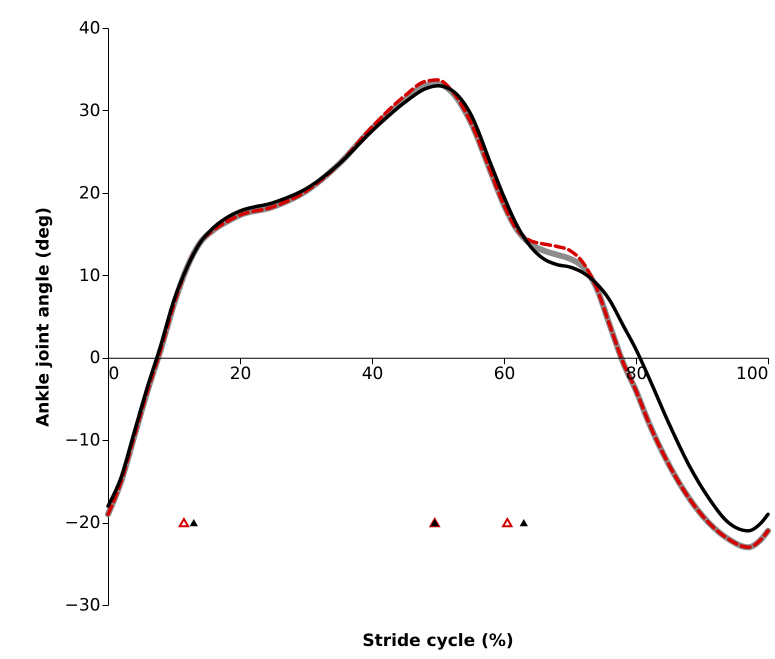 The height and width of the screenshot is (659, 775). What do you see at coordinates (89, 110) in the screenshot?
I see `y-tick-label: 30` at bounding box center [89, 110].